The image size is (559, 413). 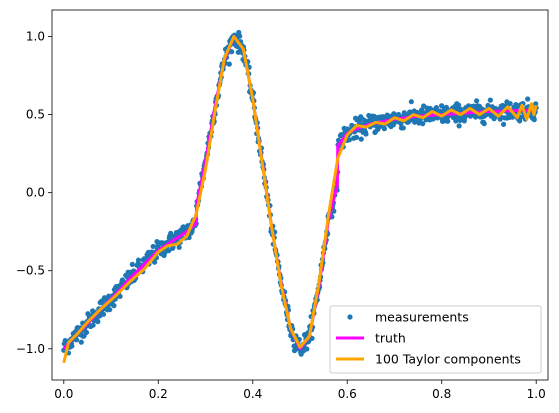 I want to click on legend: measurements truth 100 Taylor components, so click(x=435, y=339).